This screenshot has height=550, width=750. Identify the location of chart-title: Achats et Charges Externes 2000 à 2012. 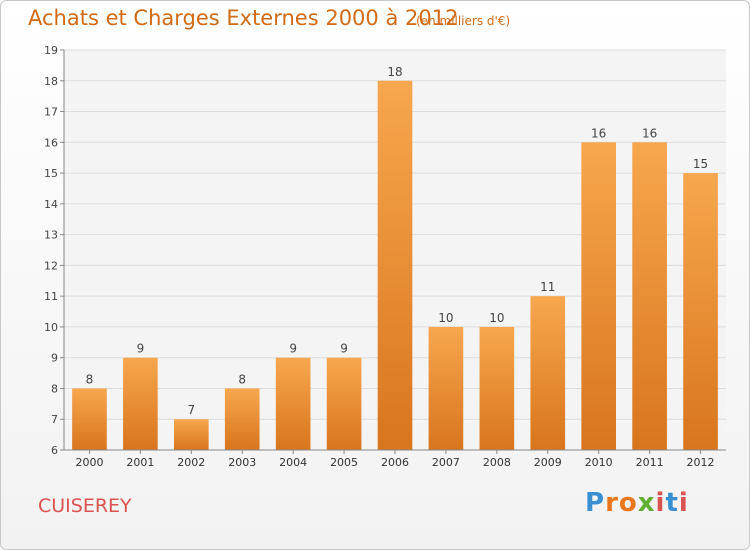
(243, 18).